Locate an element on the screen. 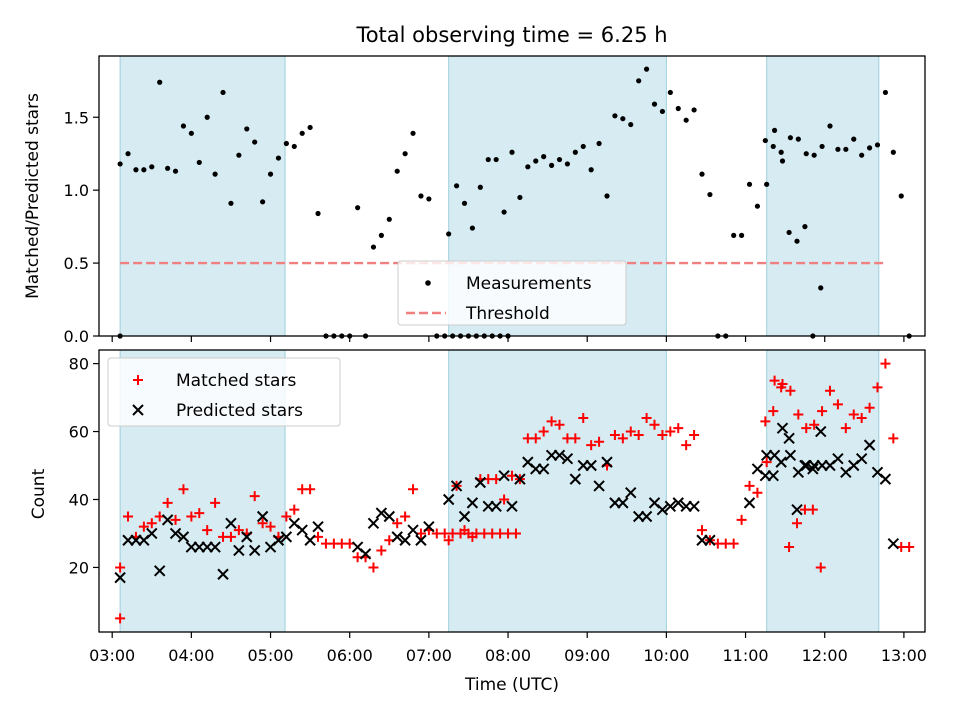 The height and width of the screenshot is (725, 960). x-tick-label-6: 08:00 is located at coordinates (508, 655).